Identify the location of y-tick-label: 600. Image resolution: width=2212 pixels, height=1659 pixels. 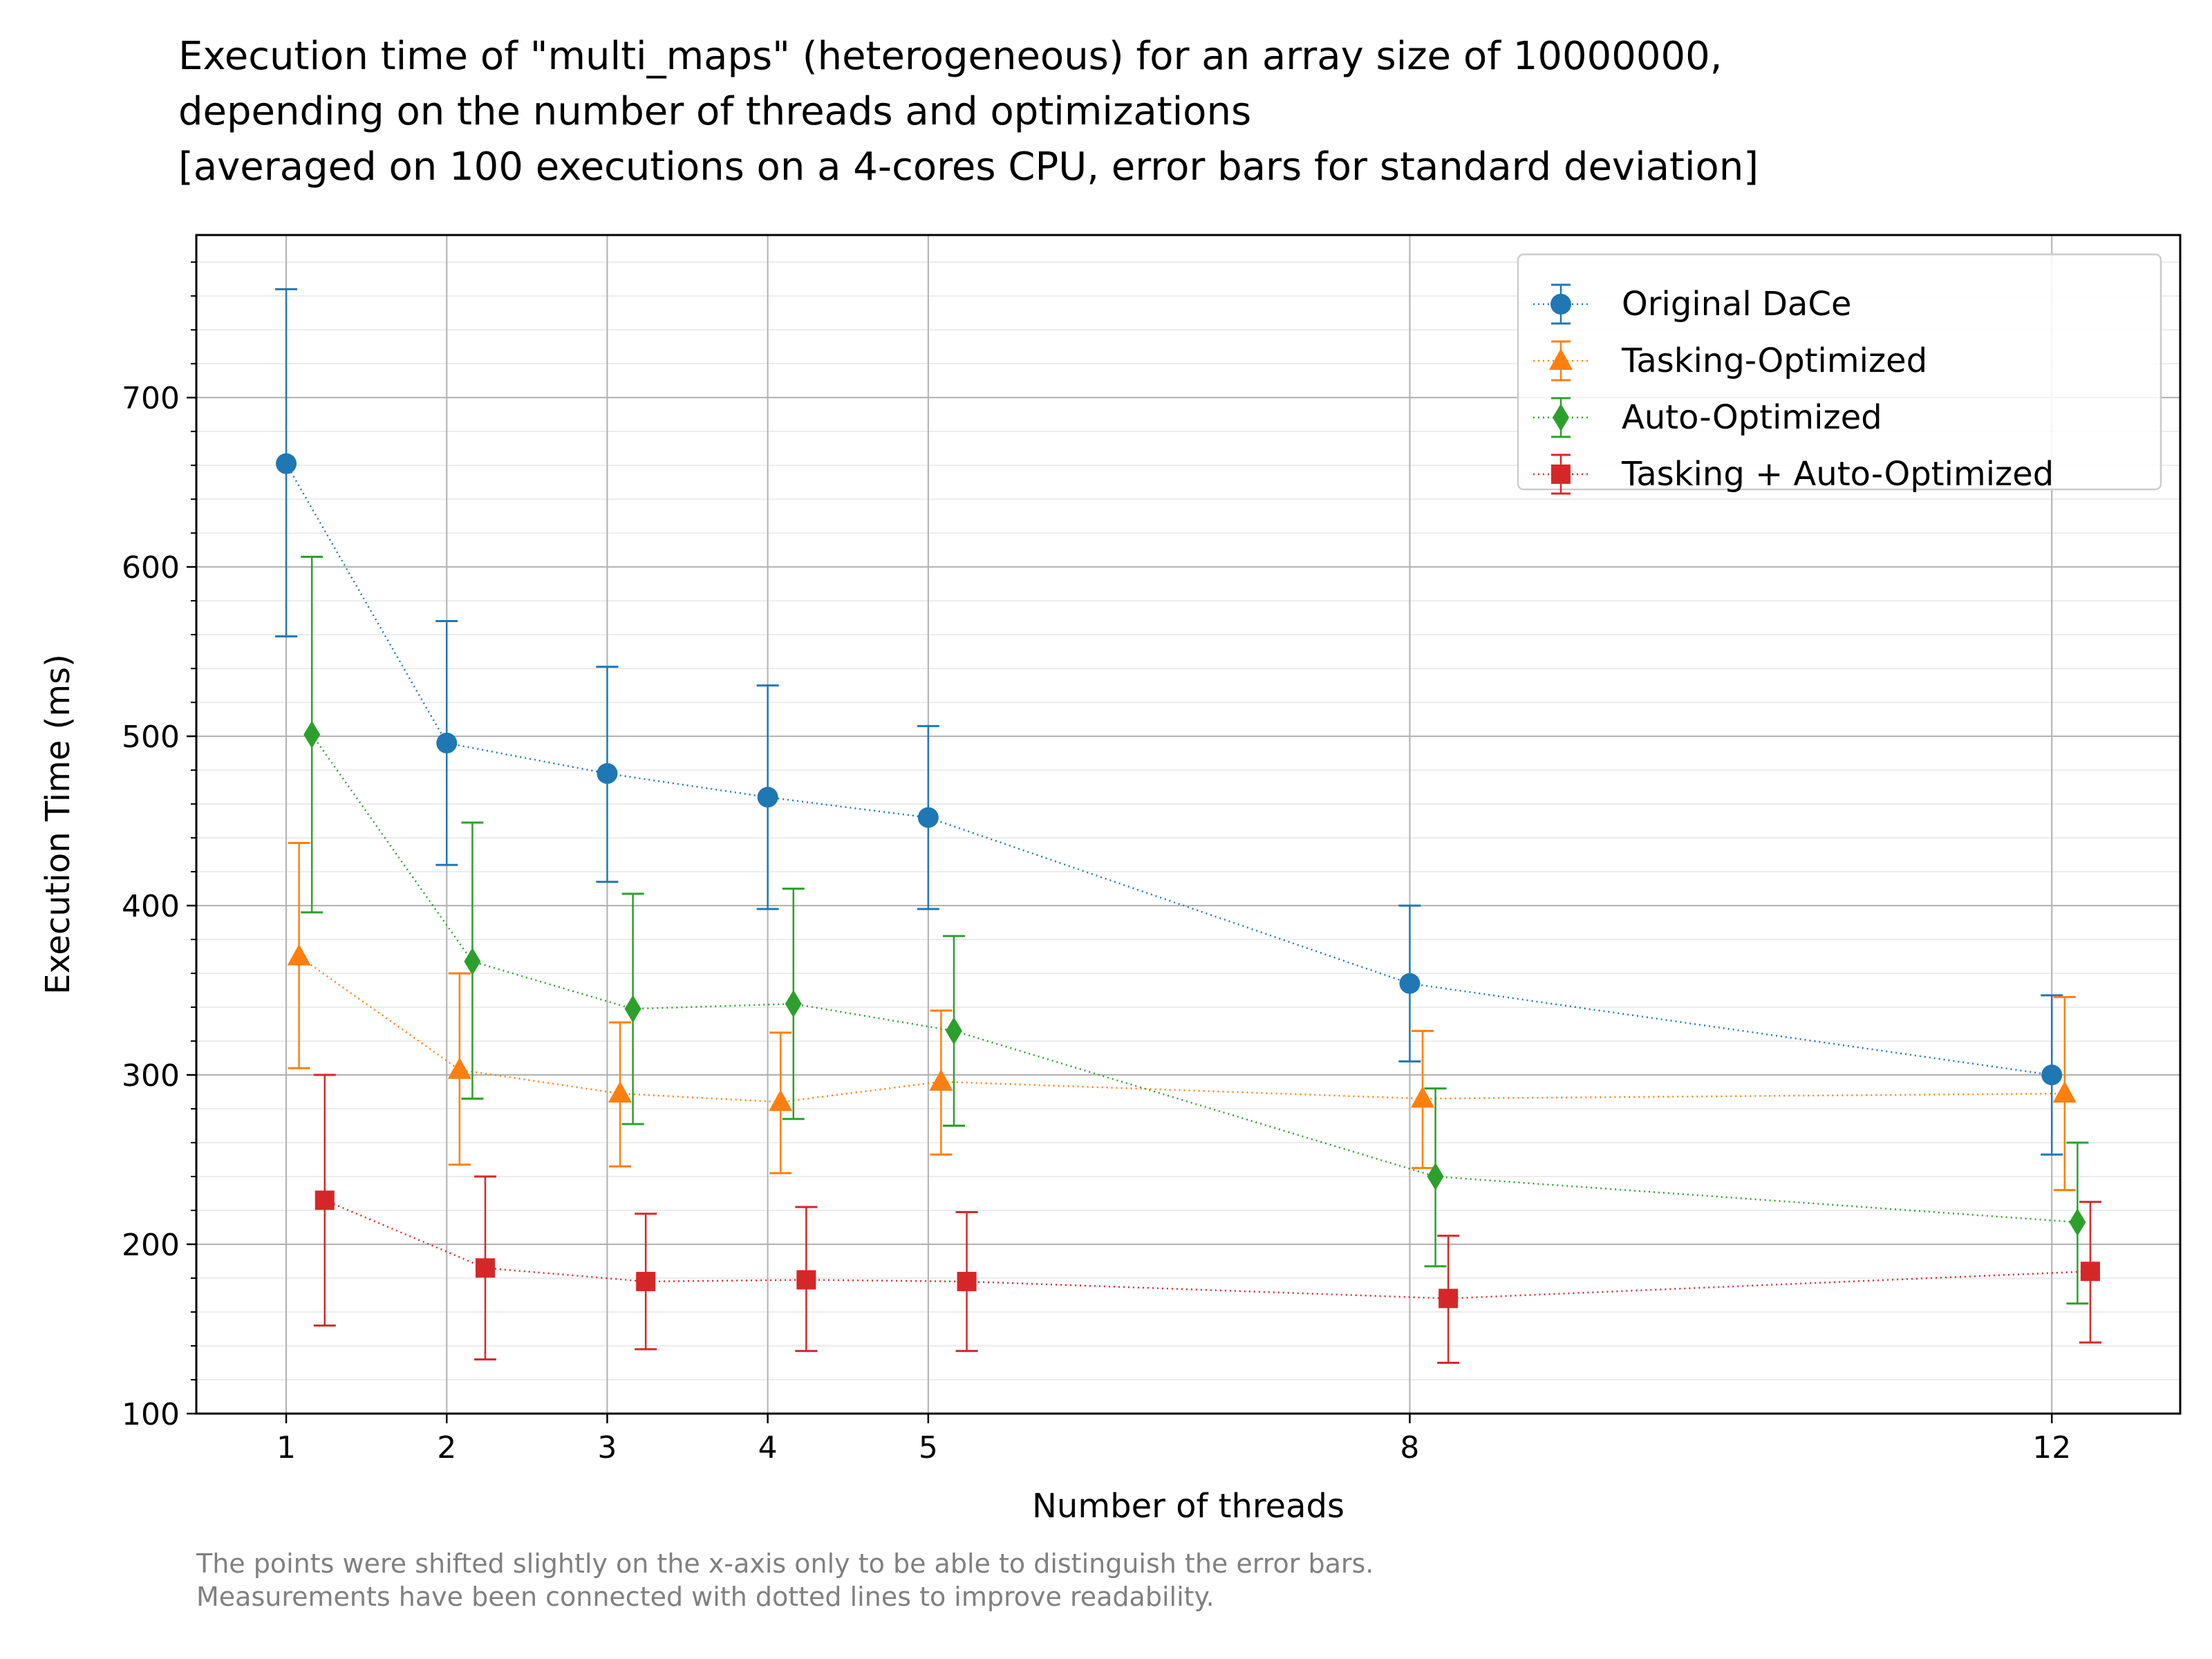
(151, 567).